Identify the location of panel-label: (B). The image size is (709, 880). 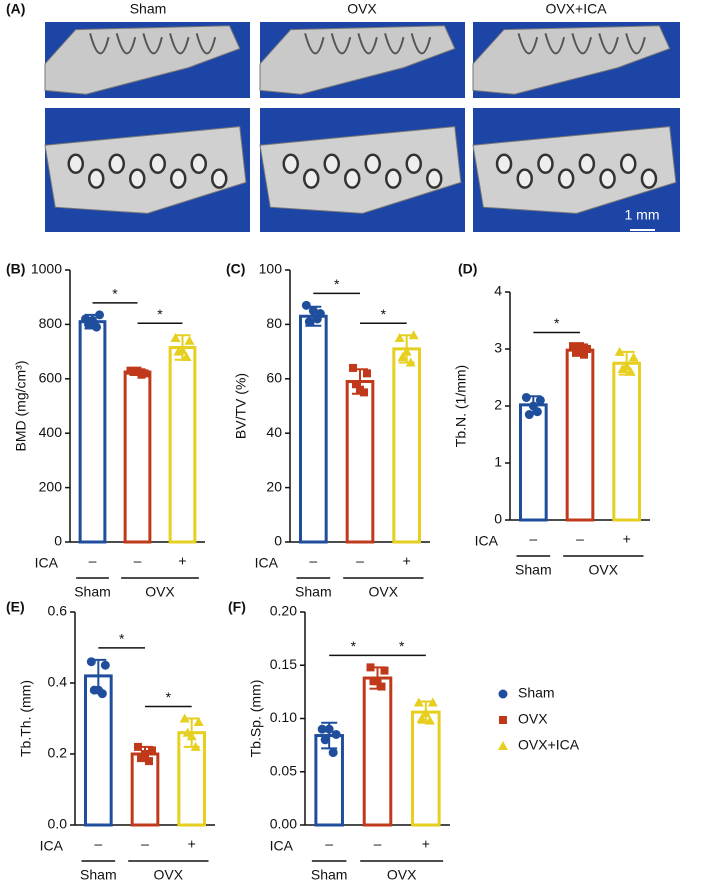
(15, 269).